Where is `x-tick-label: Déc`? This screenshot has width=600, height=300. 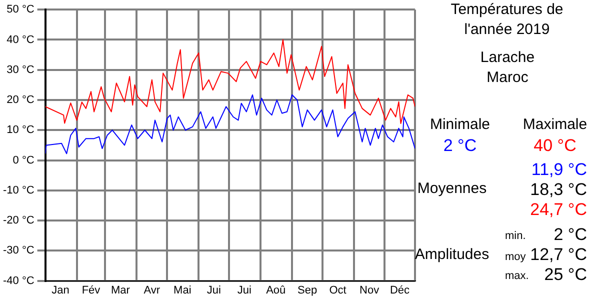 x-tick-label: Déc is located at coordinates (400, 290).